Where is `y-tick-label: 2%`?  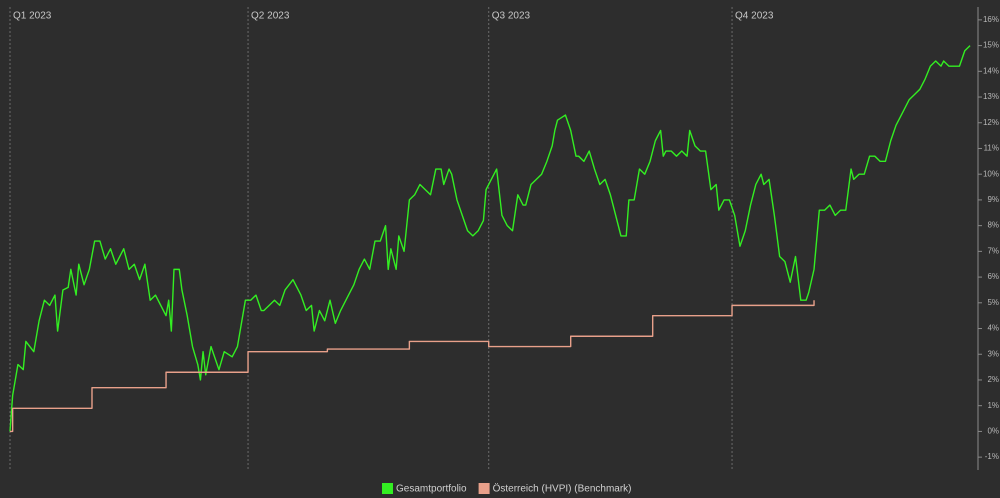
y-tick-label: 2% is located at coordinates (993, 379).